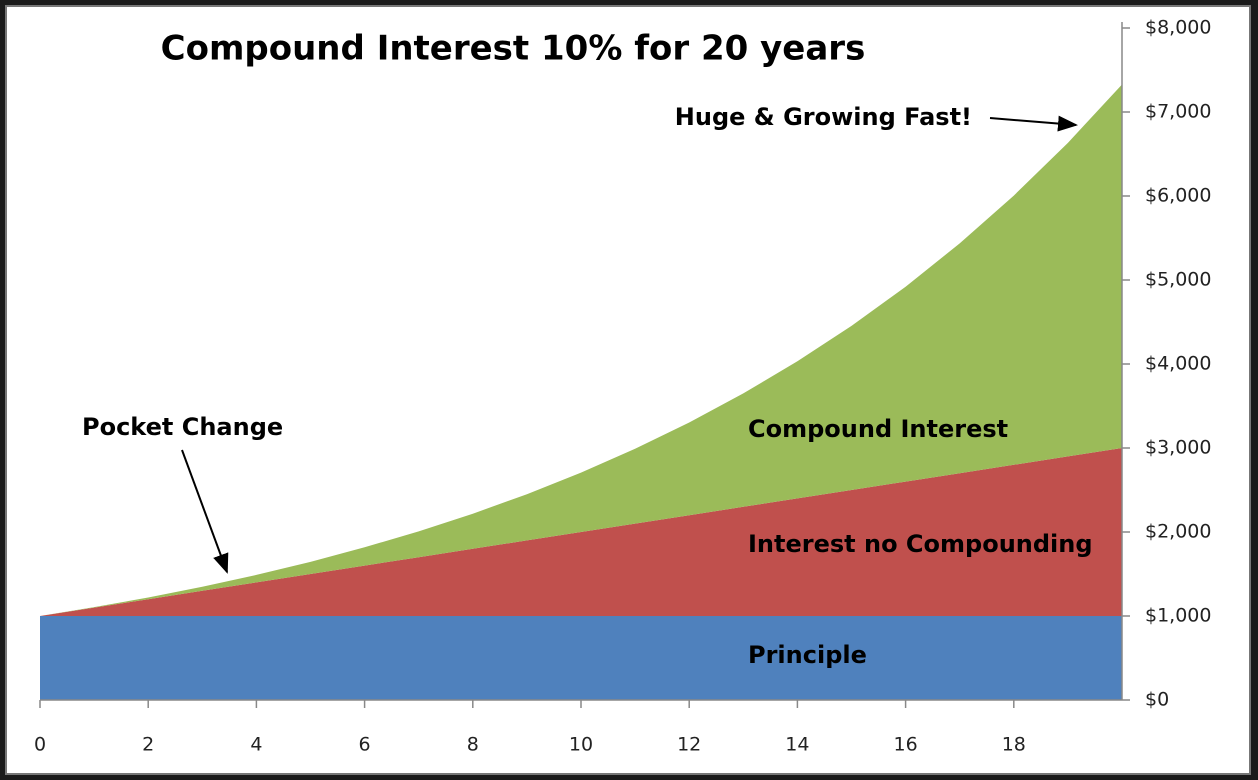  Describe the element at coordinates (513, 49) in the screenshot. I see `chart-title: Compound Interest 10% for 20 years` at that location.